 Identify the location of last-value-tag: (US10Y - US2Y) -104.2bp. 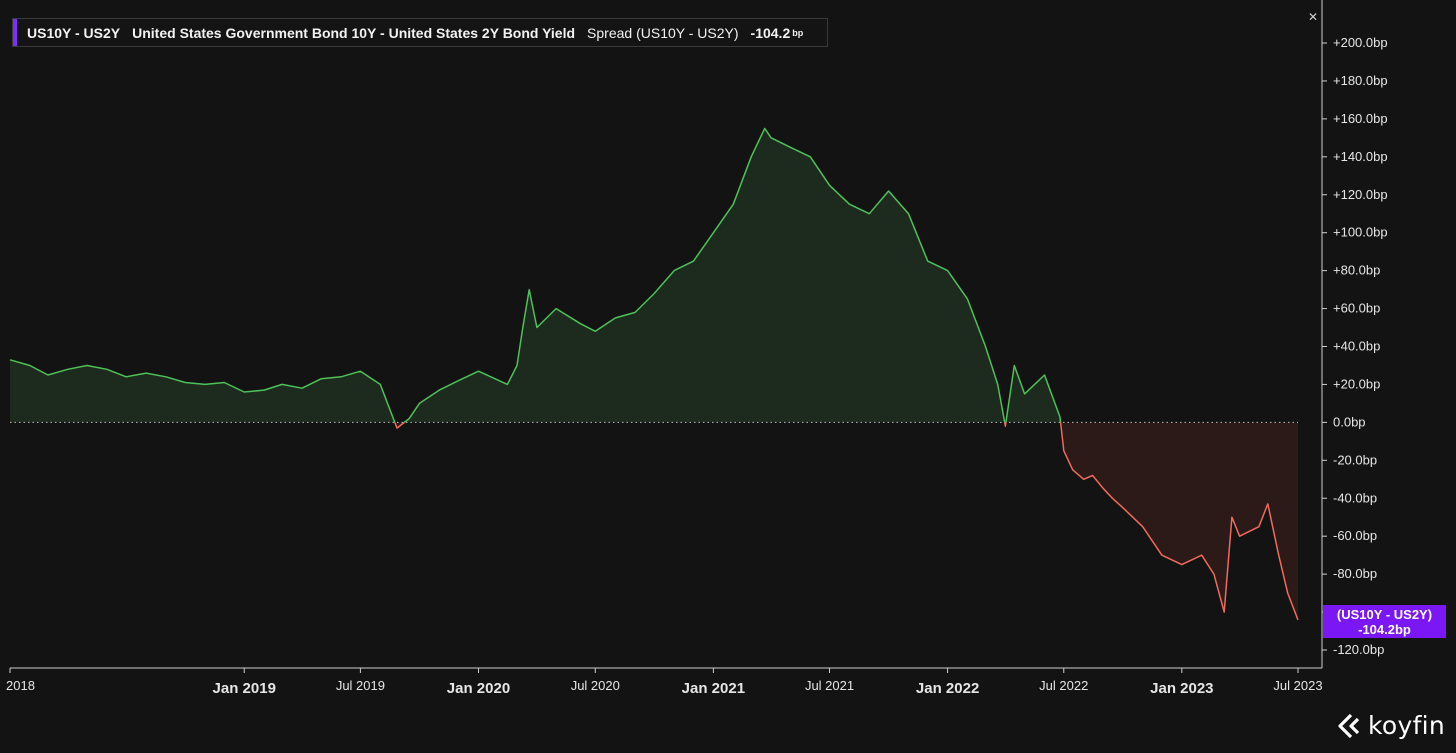
(1384, 621).